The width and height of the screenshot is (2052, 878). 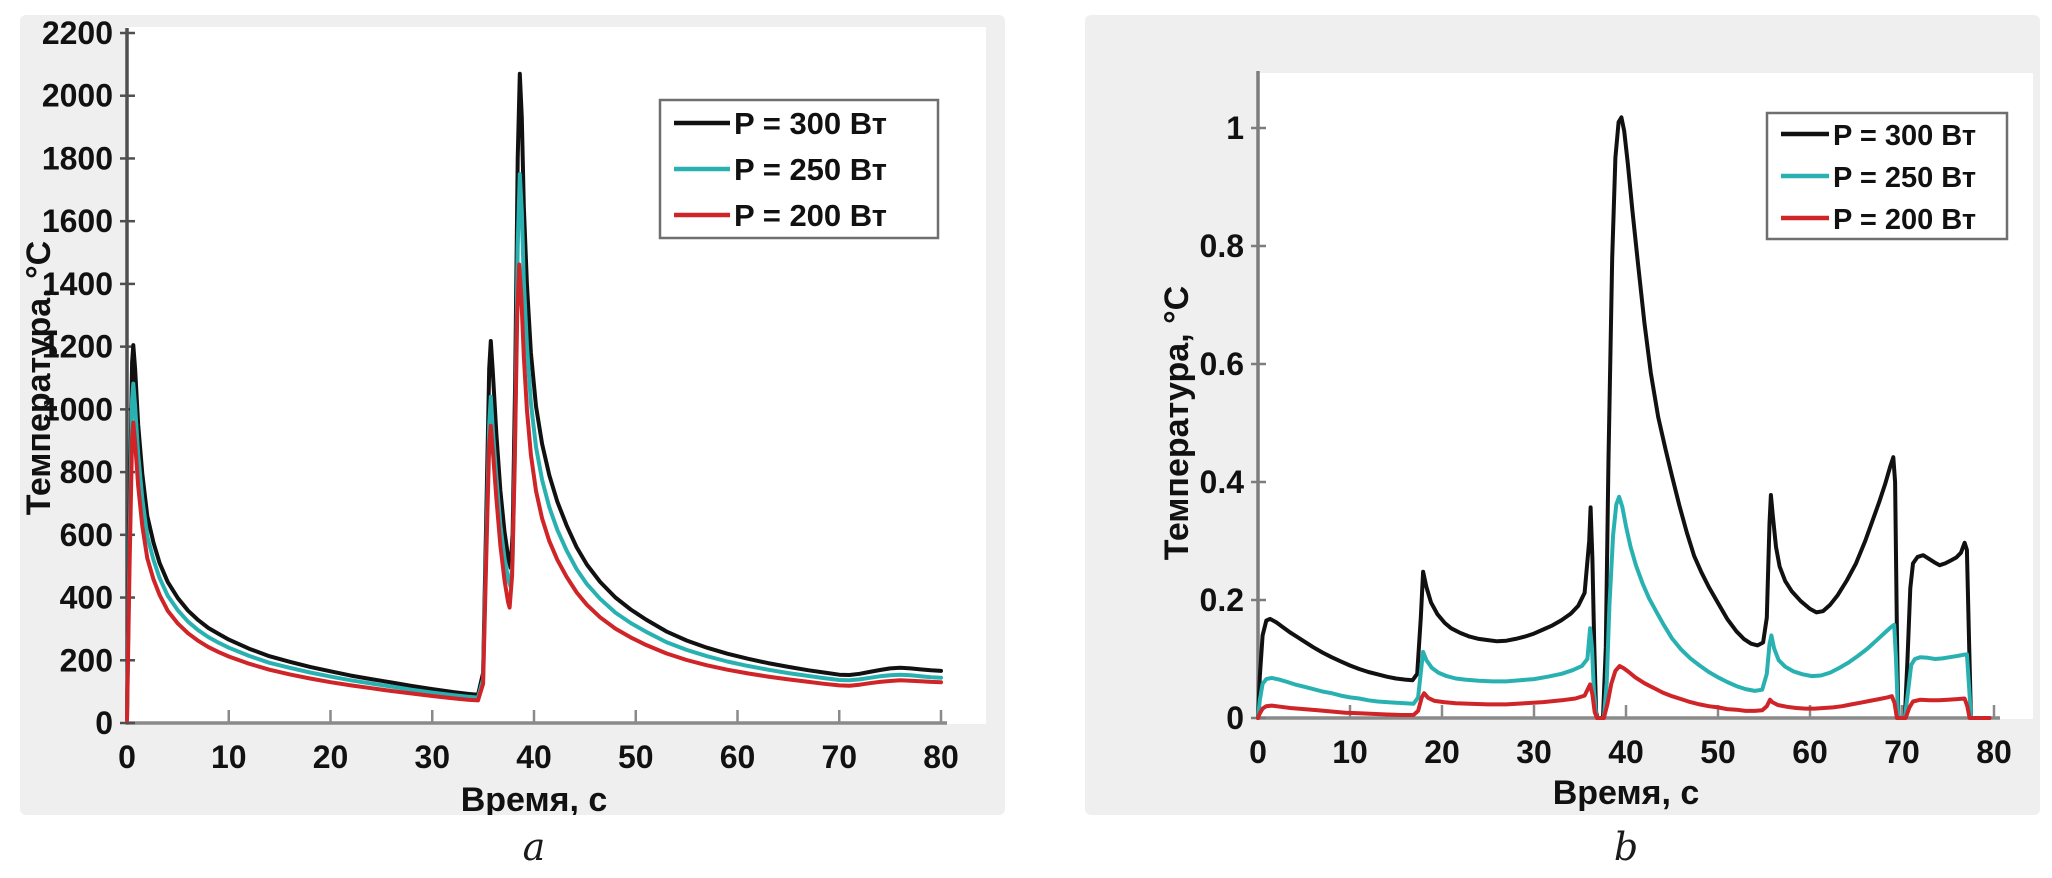 What do you see at coordinates (77, 409) in the screenshot?
I see `y-tick-label: 1000` at bounding box center [77, 409].